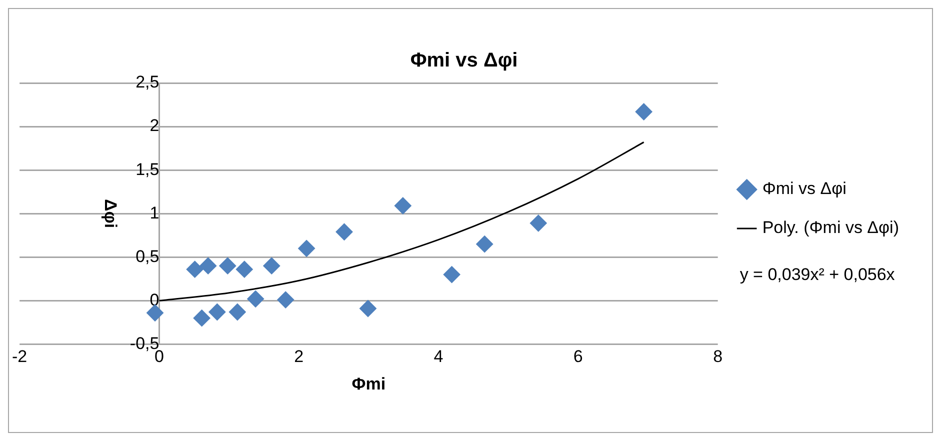 This screenshot has width=943, height=445. What do you see at coordinates (818, 274) in the screenshot?
I see `text: y = 0,039x² + 0,056x` at bounding box center [818, 274].